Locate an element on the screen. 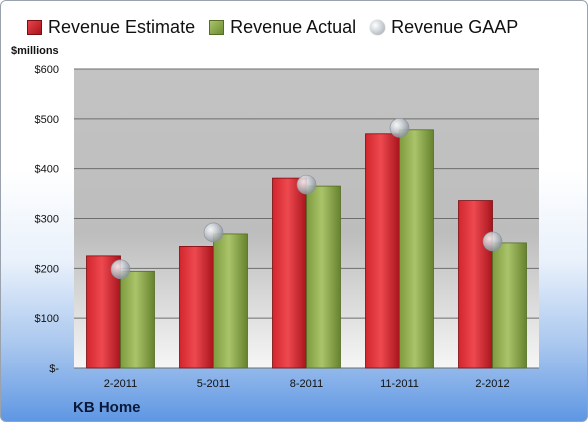 The image size is (588, 422). legend-label-estimate: Revenue Estimate is located at coordinates (122, 27).